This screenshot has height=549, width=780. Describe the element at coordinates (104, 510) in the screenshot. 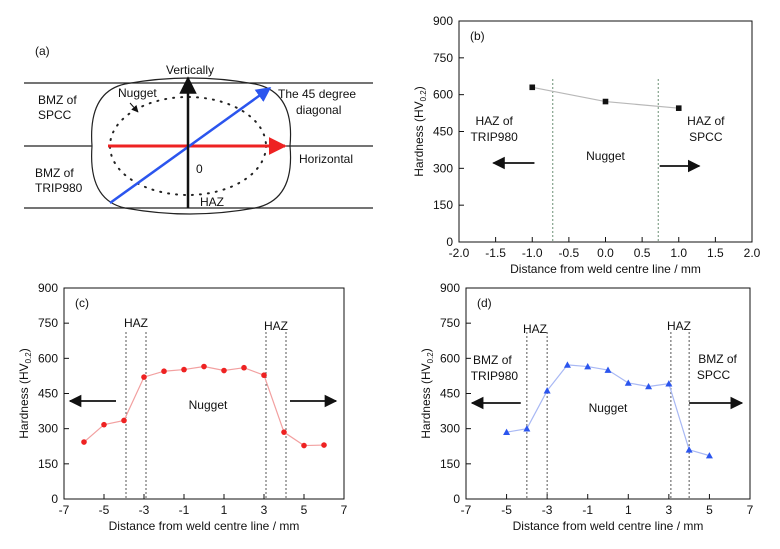

I see `x-tick-label: -5` at that location.